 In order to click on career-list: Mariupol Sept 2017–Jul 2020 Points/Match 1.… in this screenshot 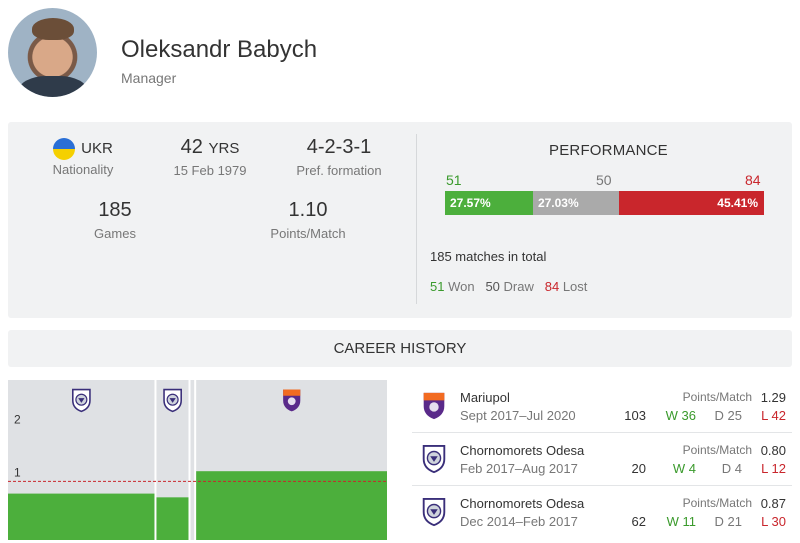, I will do `click(602, 459)`.